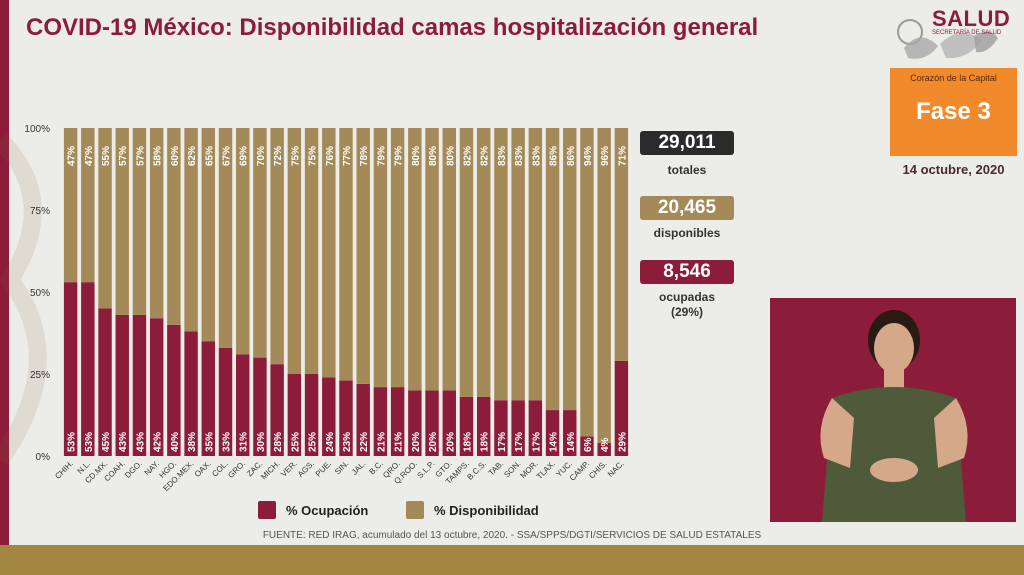 This screenshot has height=575, width=1024. Describe the element at coordinates (37, 129) in the screenshot. I see `y-tick-label: 100%` at that location.